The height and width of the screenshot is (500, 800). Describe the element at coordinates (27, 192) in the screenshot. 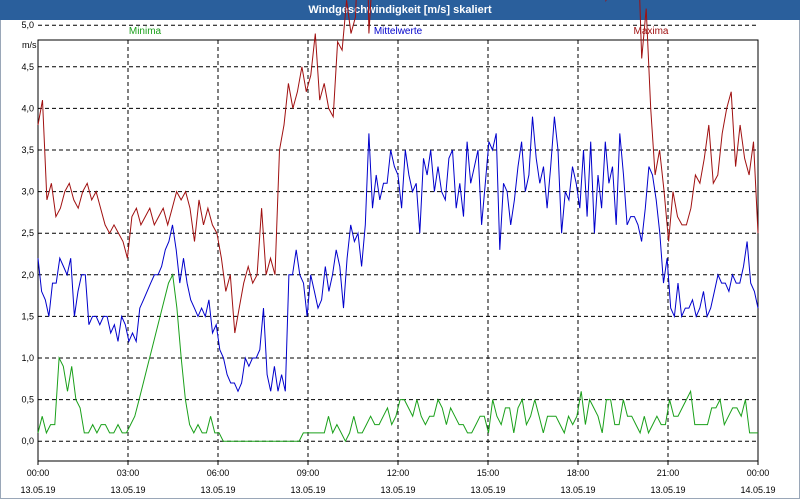

I see `y-tick-label: 3,0` at that location.